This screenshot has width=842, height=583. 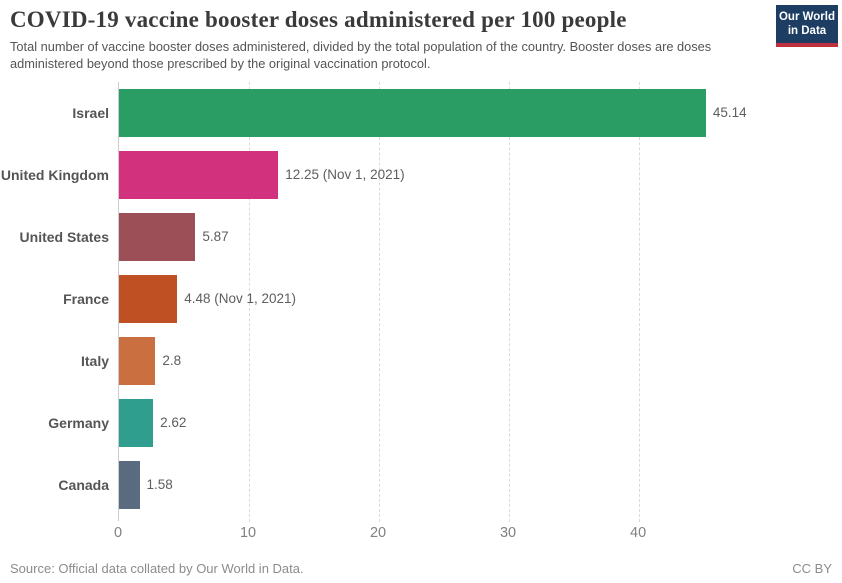 I want to click on x-tick-label-10: 10, so click(x=248, y=532).